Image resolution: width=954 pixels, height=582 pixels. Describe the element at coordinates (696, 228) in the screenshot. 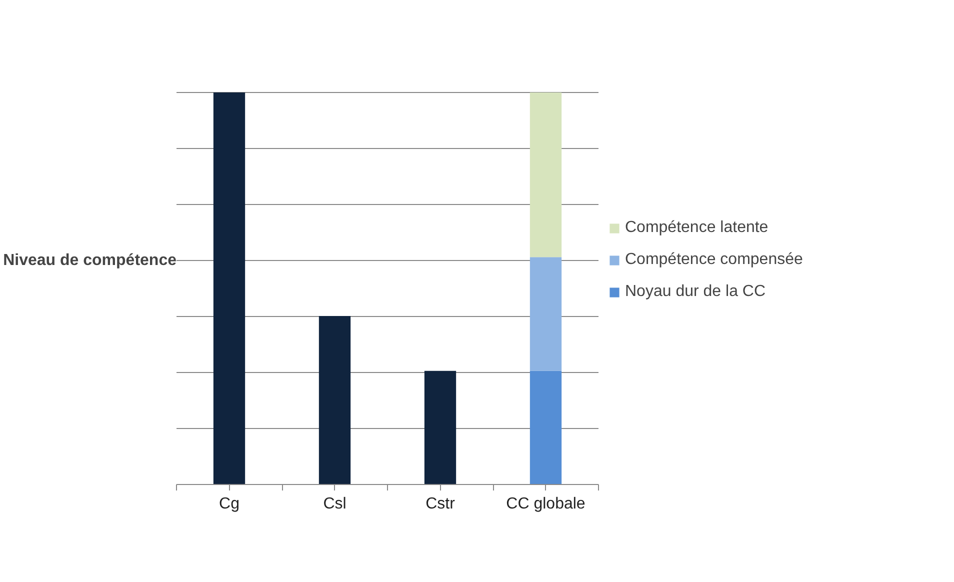

I see `legend-label: Compétence latente` at that location.